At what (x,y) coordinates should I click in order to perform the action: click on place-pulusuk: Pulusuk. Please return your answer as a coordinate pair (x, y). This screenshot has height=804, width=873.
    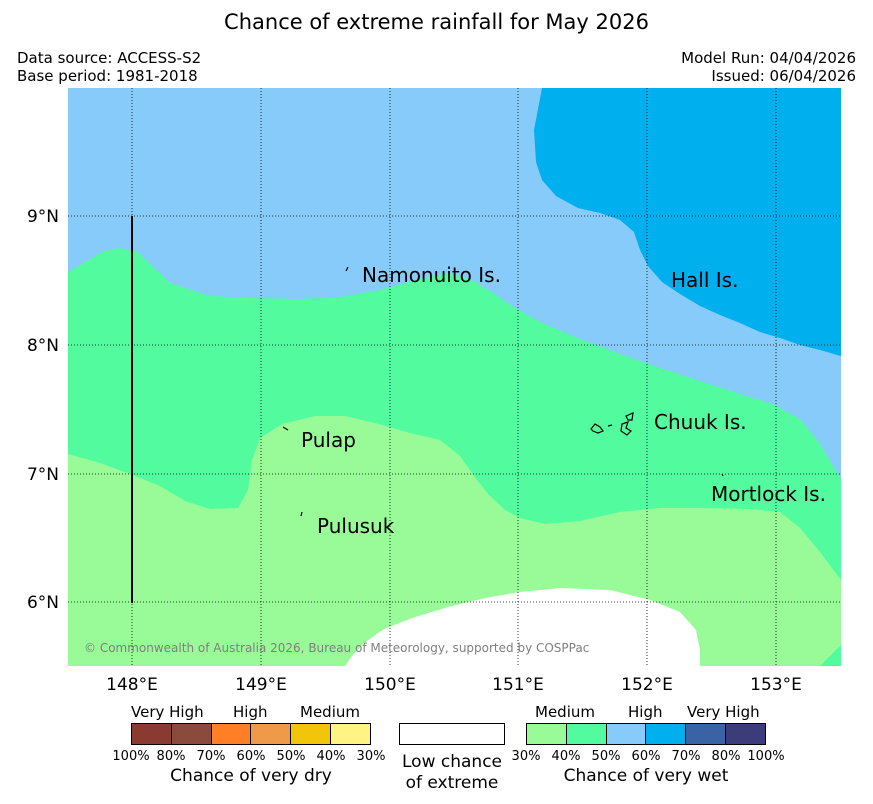
    Looking at the image, I should click on (356, 526).